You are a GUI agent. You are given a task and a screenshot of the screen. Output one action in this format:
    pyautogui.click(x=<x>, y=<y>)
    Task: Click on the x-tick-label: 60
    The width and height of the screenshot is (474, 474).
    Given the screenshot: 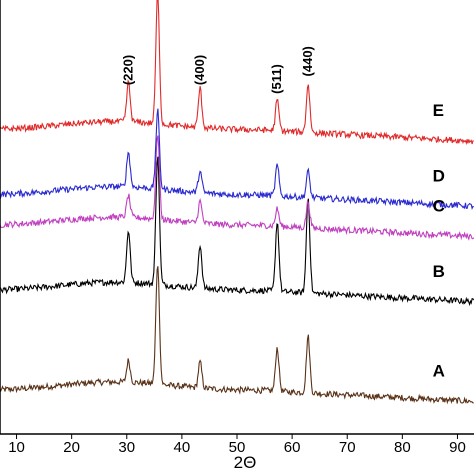 What is the action you would take?
    pyautogui.click(x=292, y=447)
    